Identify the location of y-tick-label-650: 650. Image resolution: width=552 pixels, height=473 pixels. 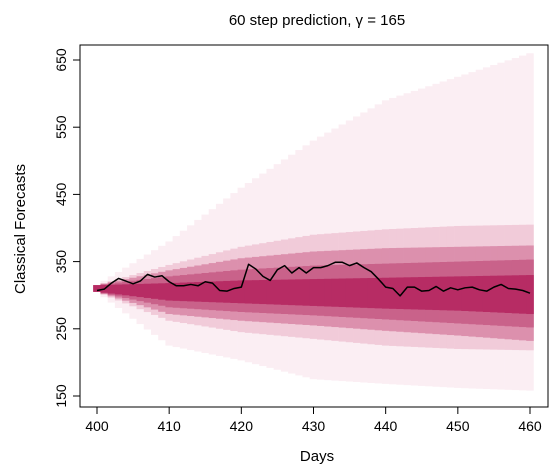
(61, 60).